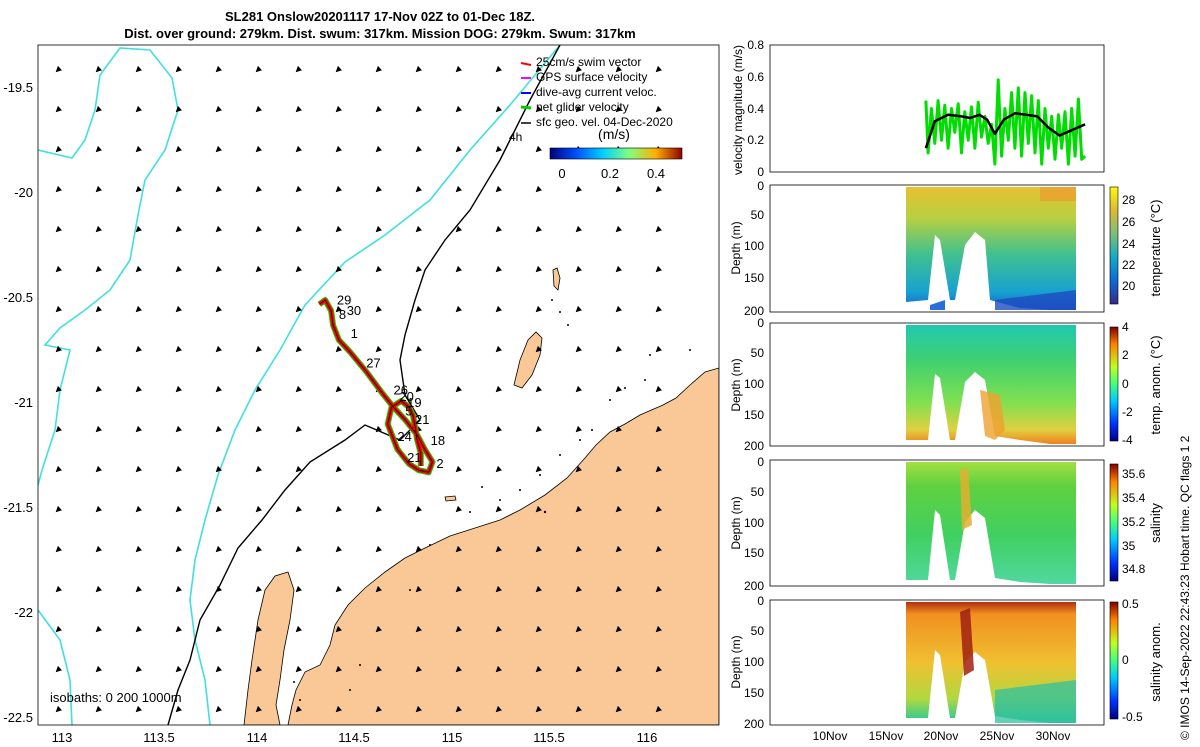 Image resolution: width=1200 pixels, height=747 pixels. I want to click on cbar-tick: -4, so click(1127, 440).